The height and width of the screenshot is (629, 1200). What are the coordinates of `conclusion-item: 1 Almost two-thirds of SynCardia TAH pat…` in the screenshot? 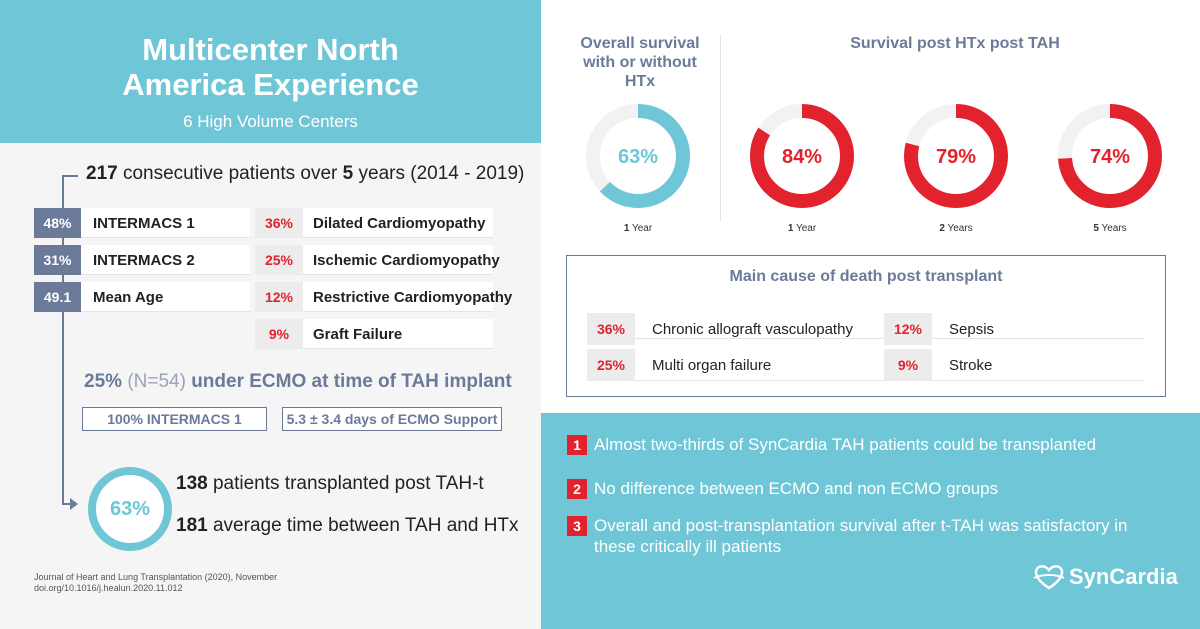 It's located at (831, 444).